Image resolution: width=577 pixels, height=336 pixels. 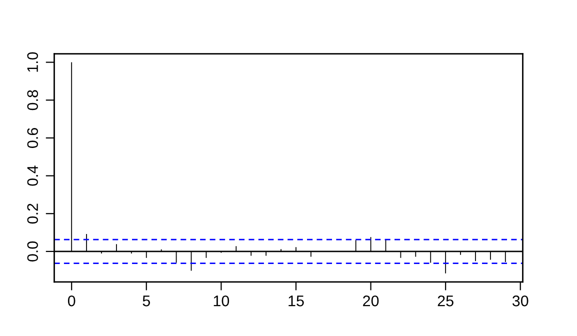 What do you see at coordinates (446, 301) in the screenshot?
I see `x-tick-label: 25` at bounding box center [446, 301].